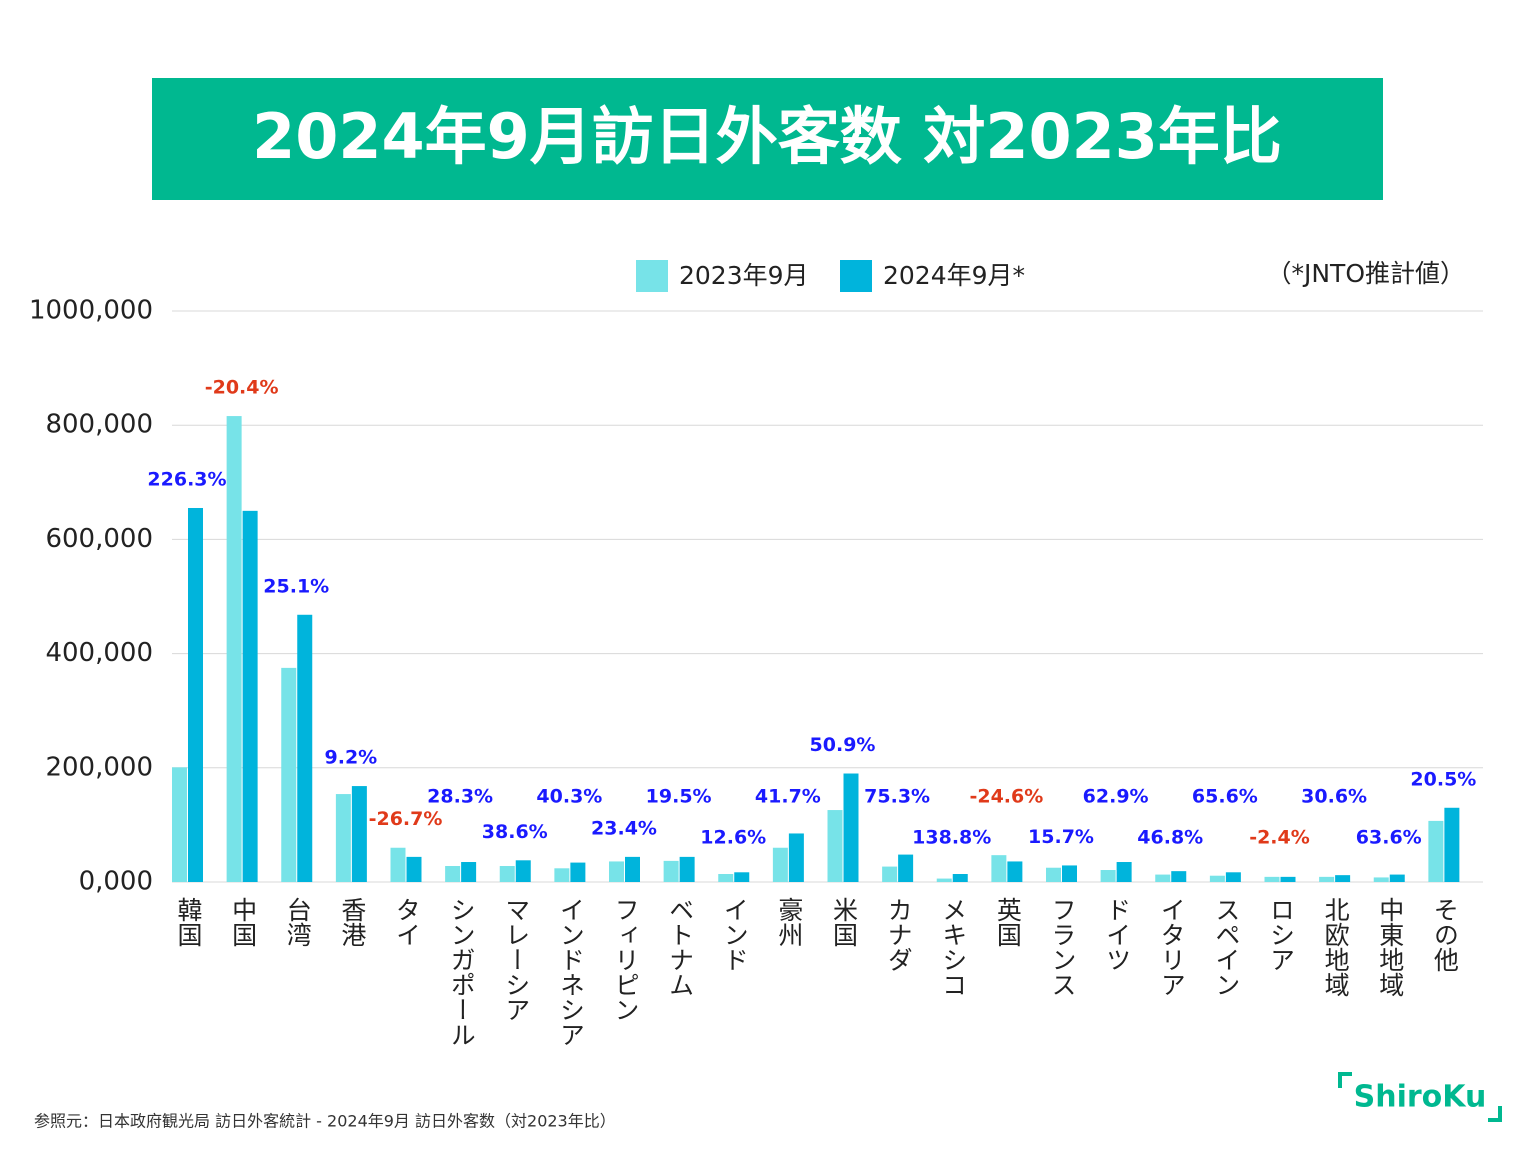 The height and width of the screenshot is (1152, 1536). What do you see at coordinates (1389, 838) in the screenshot?
I see `change-label: 63.6%` at bounding box center [1389, 838].